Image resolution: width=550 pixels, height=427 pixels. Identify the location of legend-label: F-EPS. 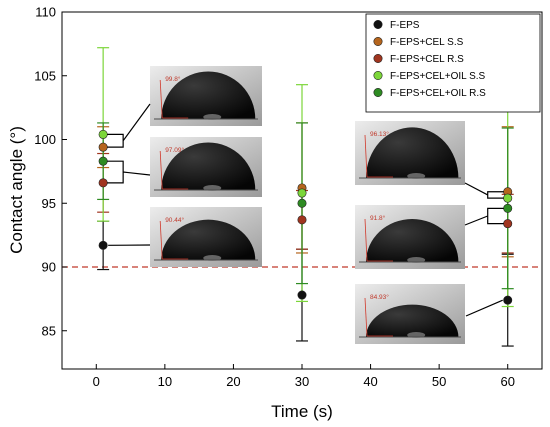
(405, 25).